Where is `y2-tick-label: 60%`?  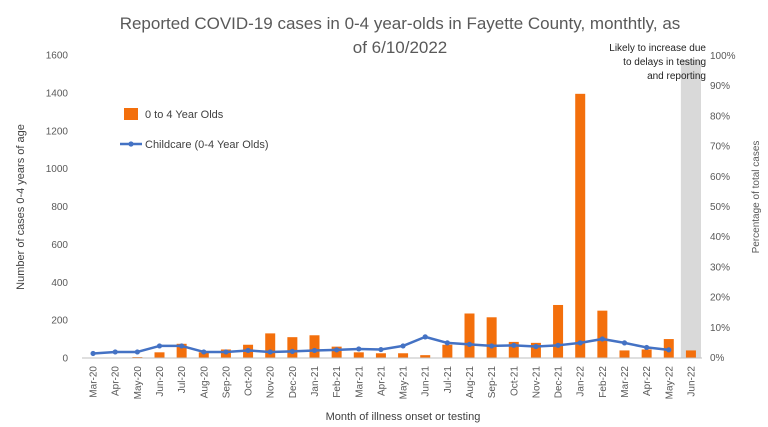 y2-tick-label: 60% is located at coordinates (720, 177).